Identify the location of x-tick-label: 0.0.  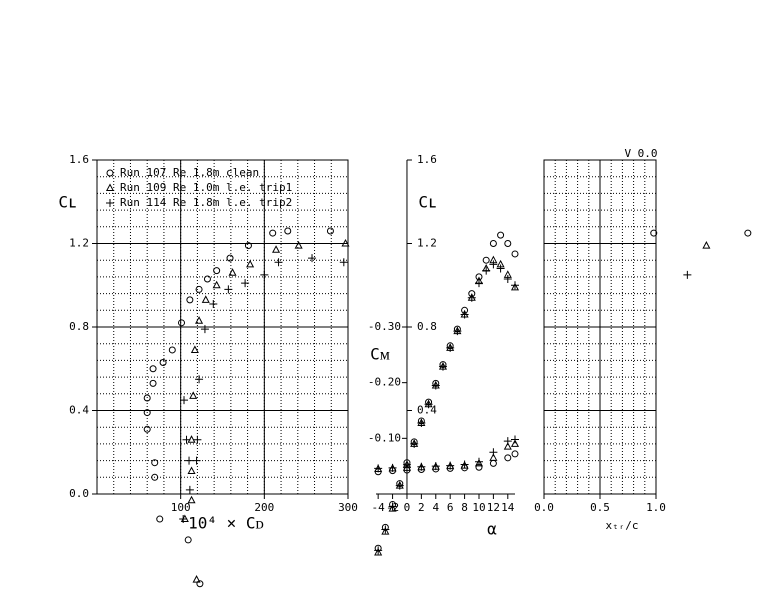
(544, 507).